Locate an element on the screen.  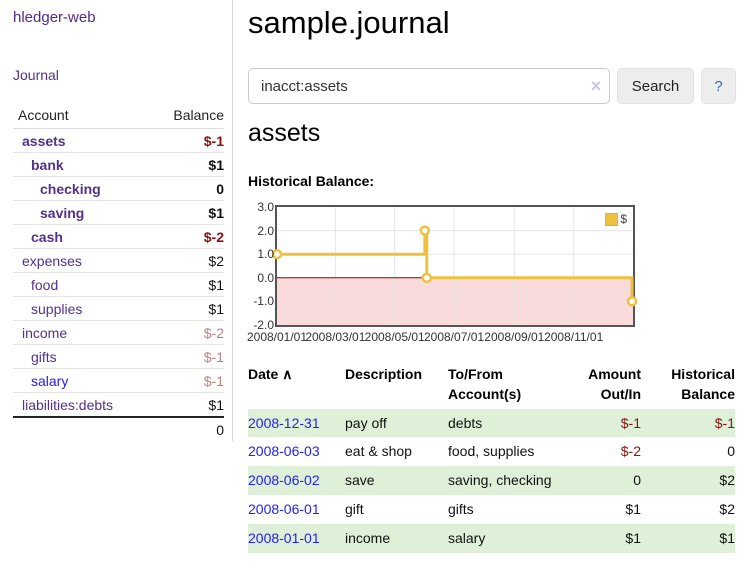
chart-plot-area: $ is located at coordinates (454, 266).